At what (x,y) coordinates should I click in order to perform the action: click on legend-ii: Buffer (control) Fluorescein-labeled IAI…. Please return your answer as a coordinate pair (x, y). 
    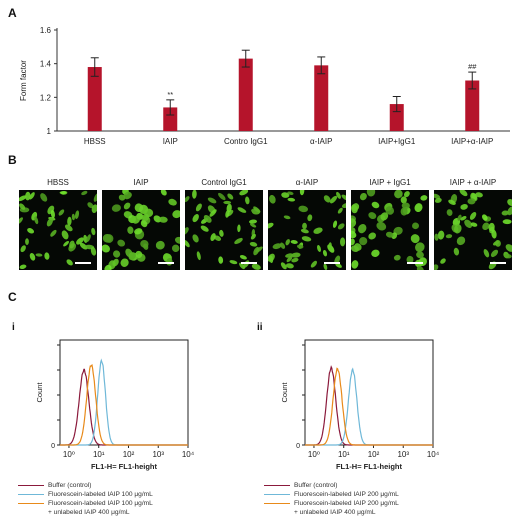
    Looking at the image, I should click on (331, 499).